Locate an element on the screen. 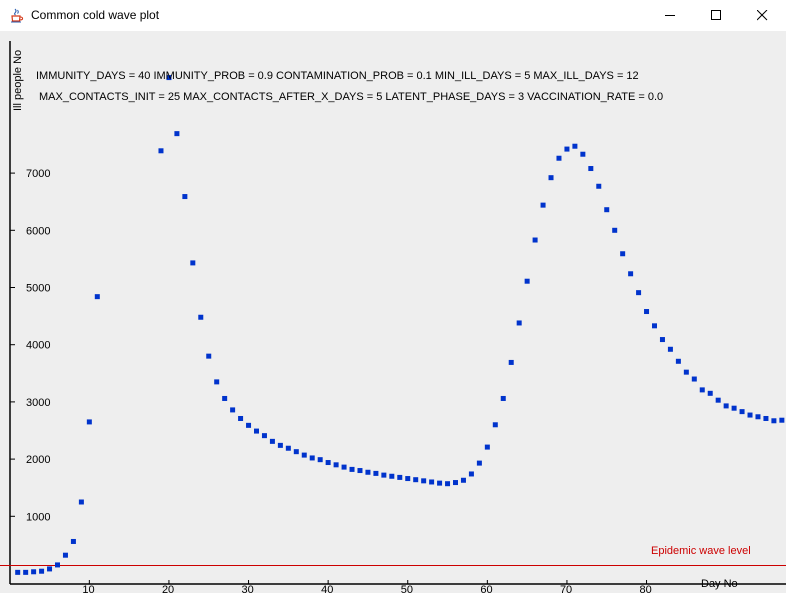  y-tick-label: 2000 is located at coordinates (38, 460).